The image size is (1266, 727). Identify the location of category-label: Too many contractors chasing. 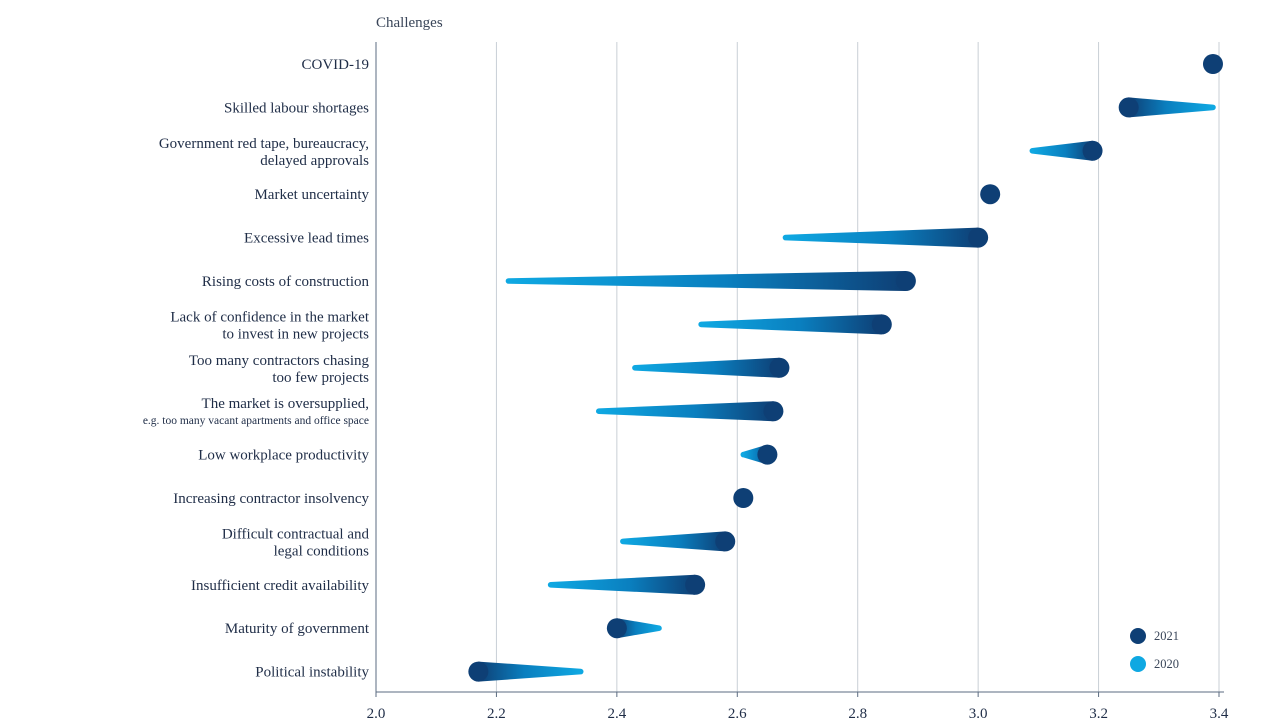
(279, 361).